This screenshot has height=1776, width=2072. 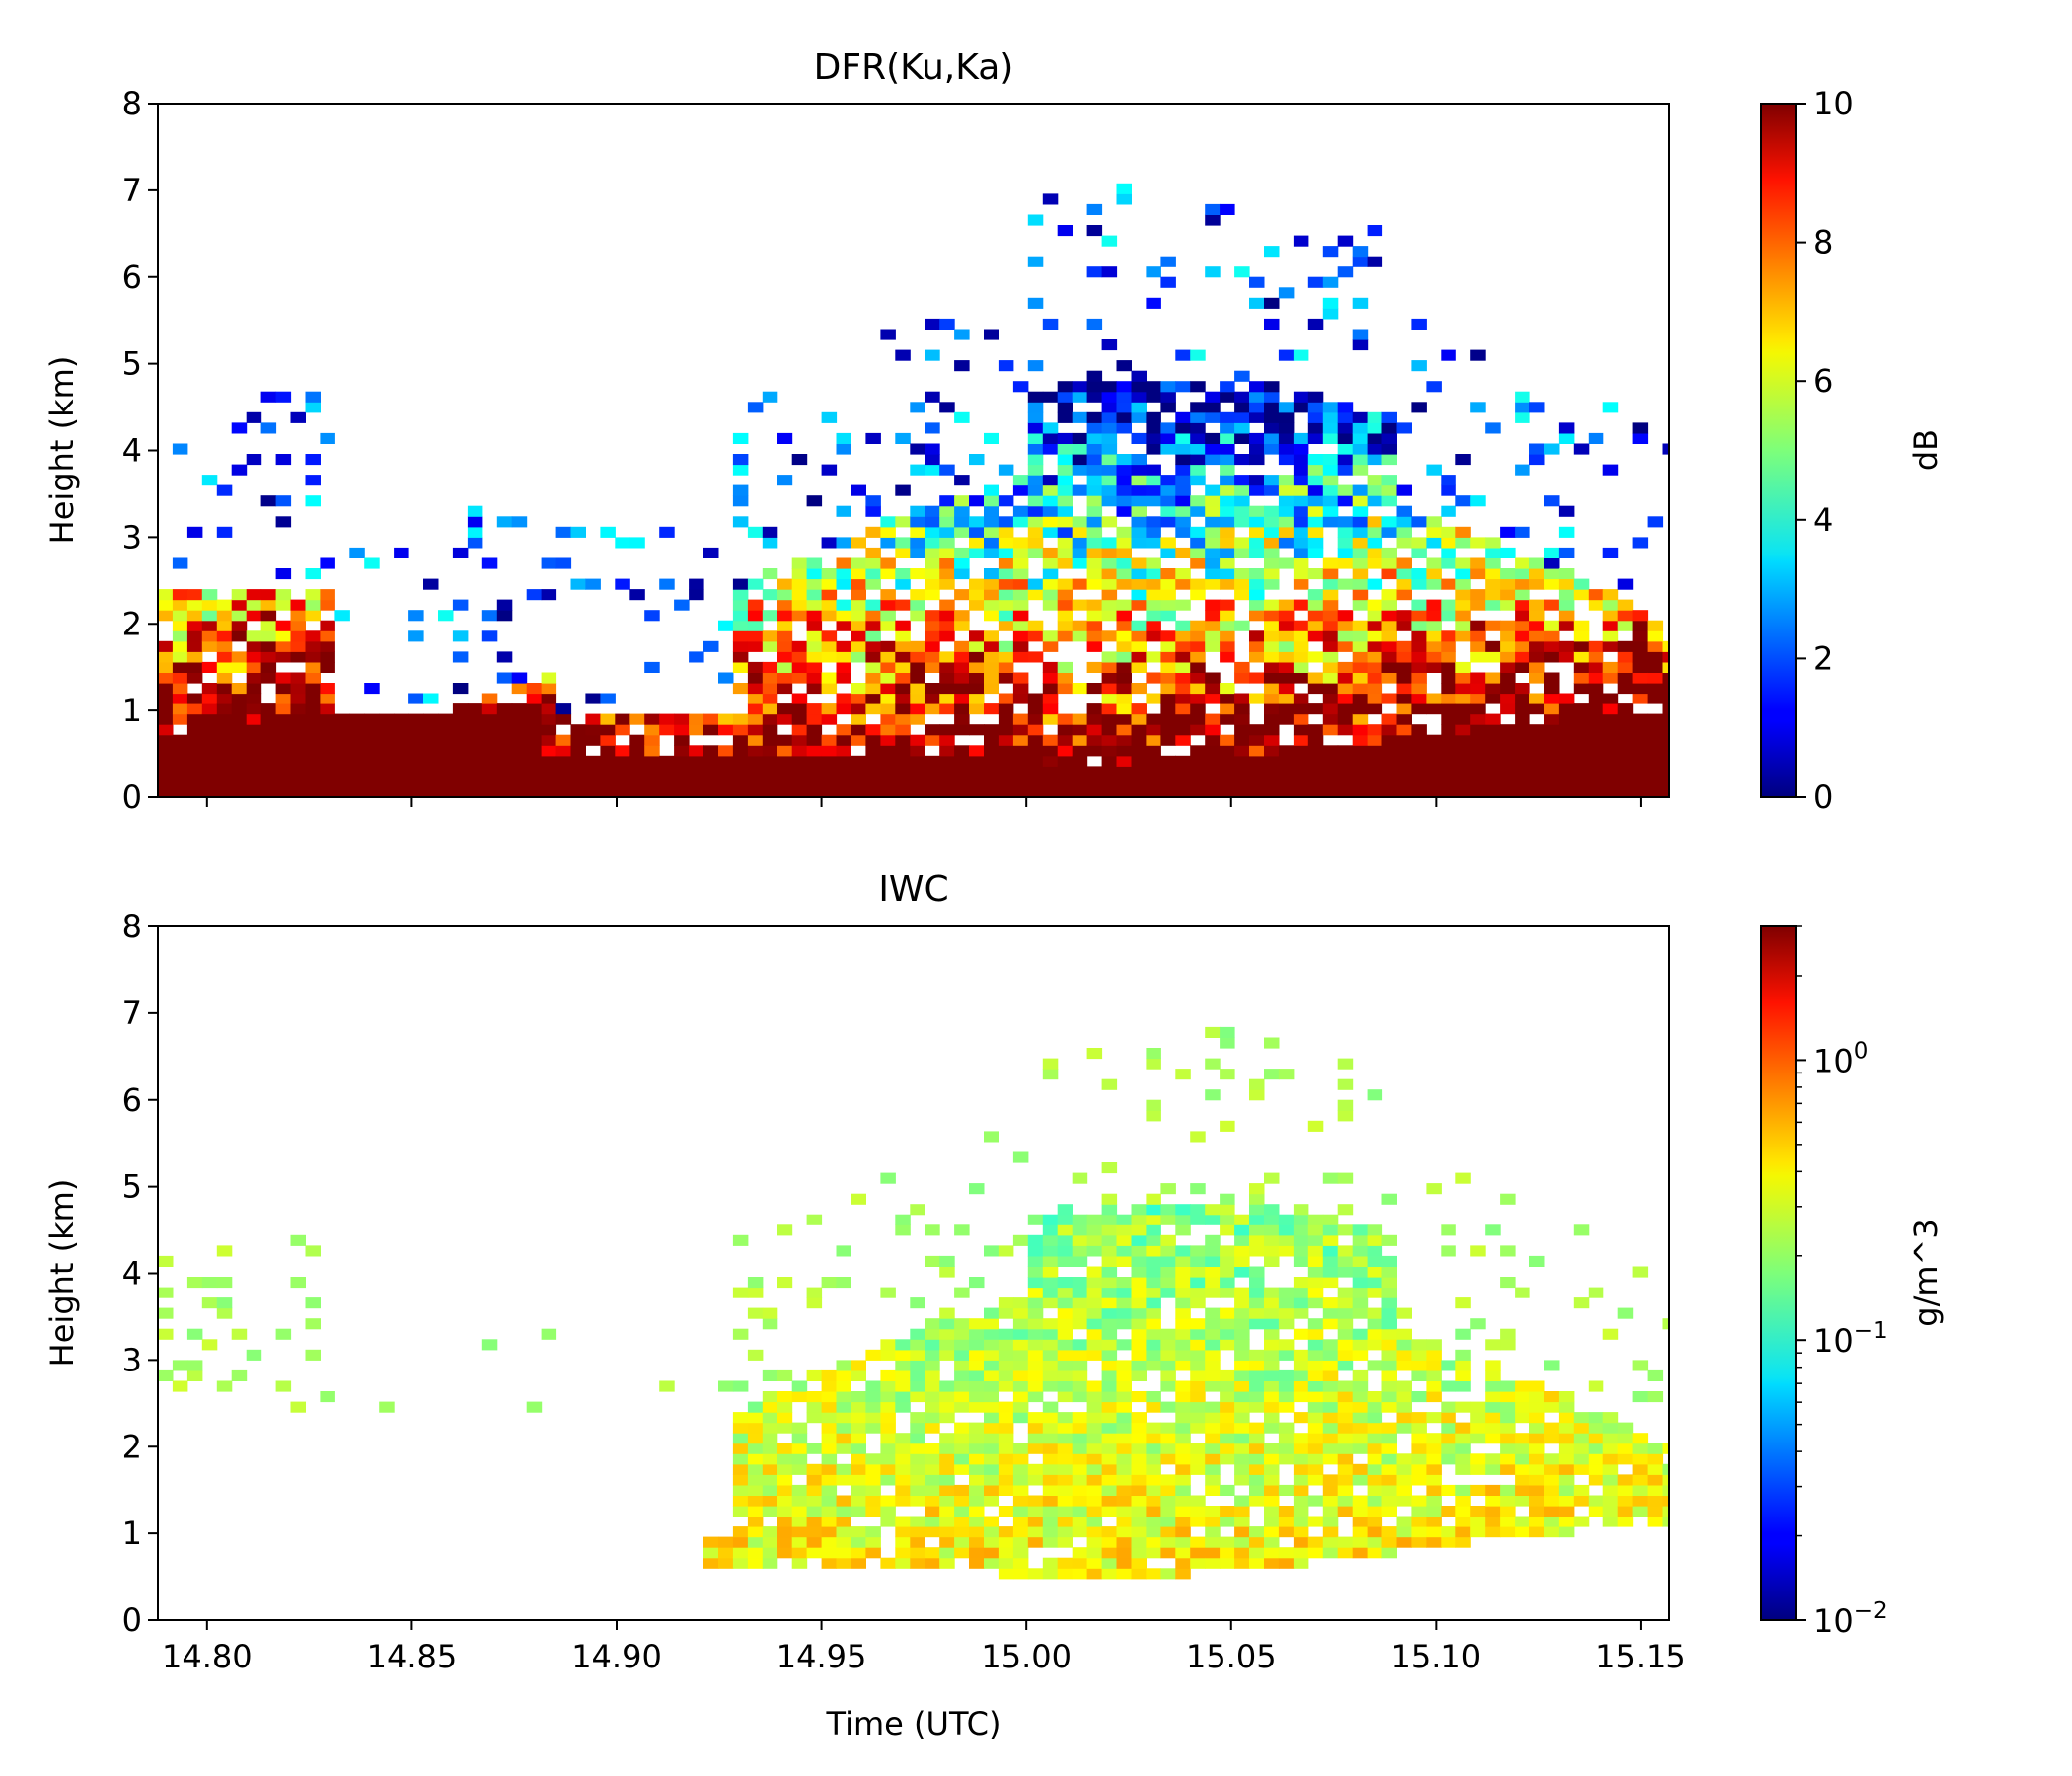 I want to click on x-tick-label: 14.85, so click(x=413, y=1657).